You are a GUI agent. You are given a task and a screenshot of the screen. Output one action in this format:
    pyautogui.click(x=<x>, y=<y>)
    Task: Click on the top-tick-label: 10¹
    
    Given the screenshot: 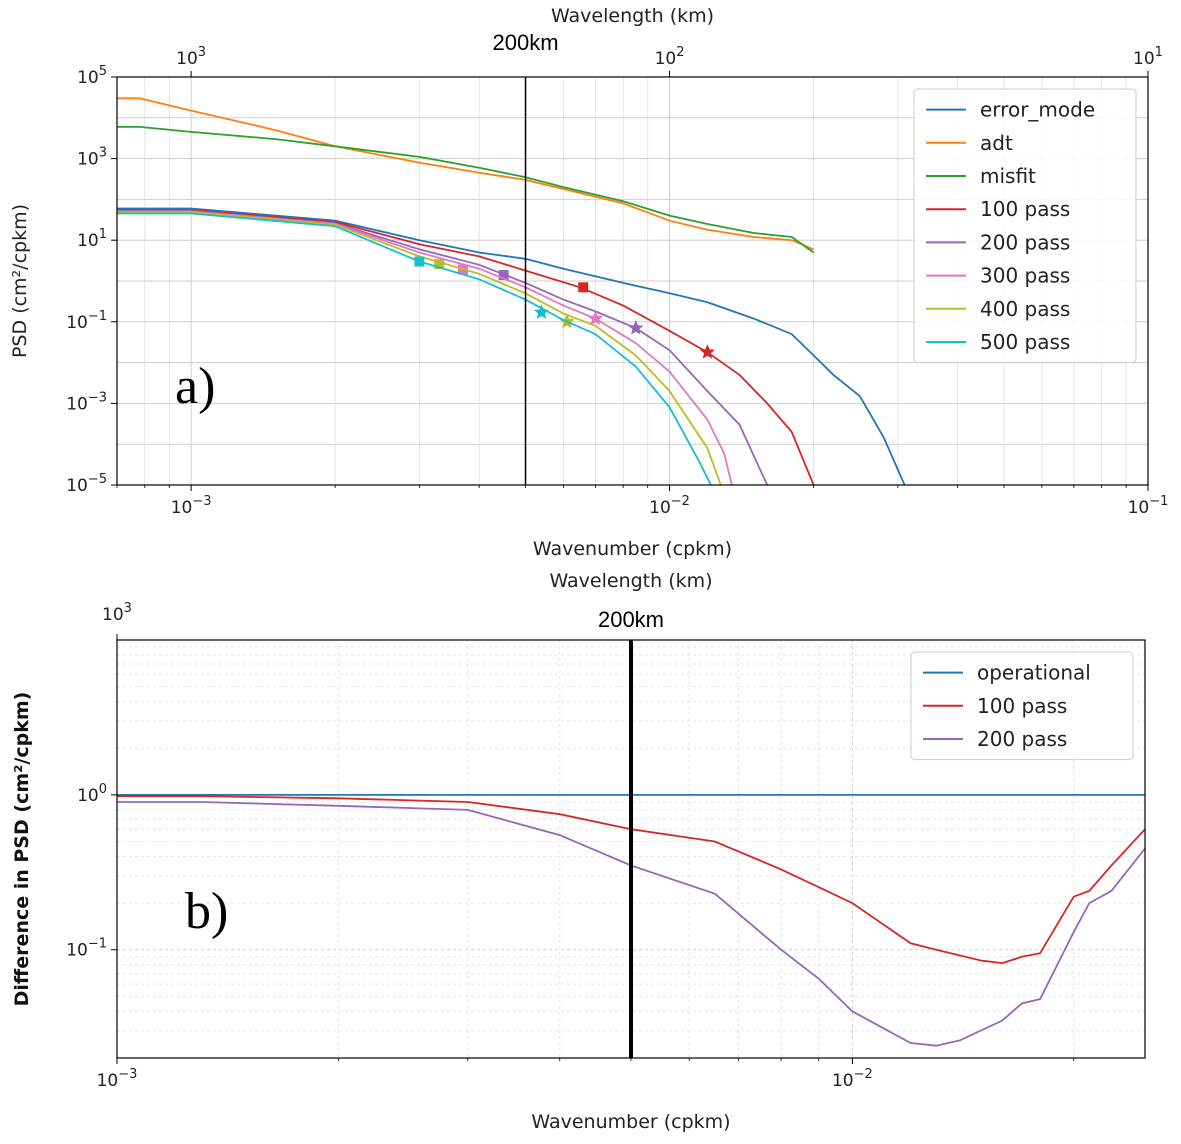 What is the action you would take?
    pyautogui.click(x=1148, y=57)
    